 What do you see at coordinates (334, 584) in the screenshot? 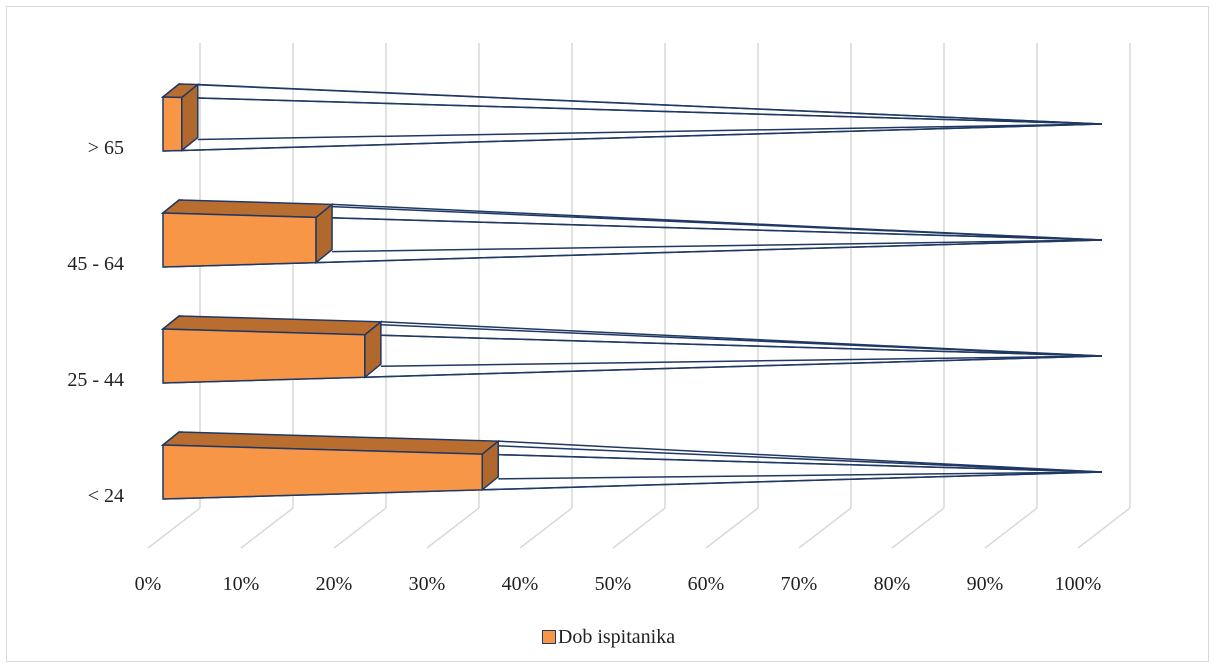
I see `x-tick-label: 20%` at bounding box center [334, 584].